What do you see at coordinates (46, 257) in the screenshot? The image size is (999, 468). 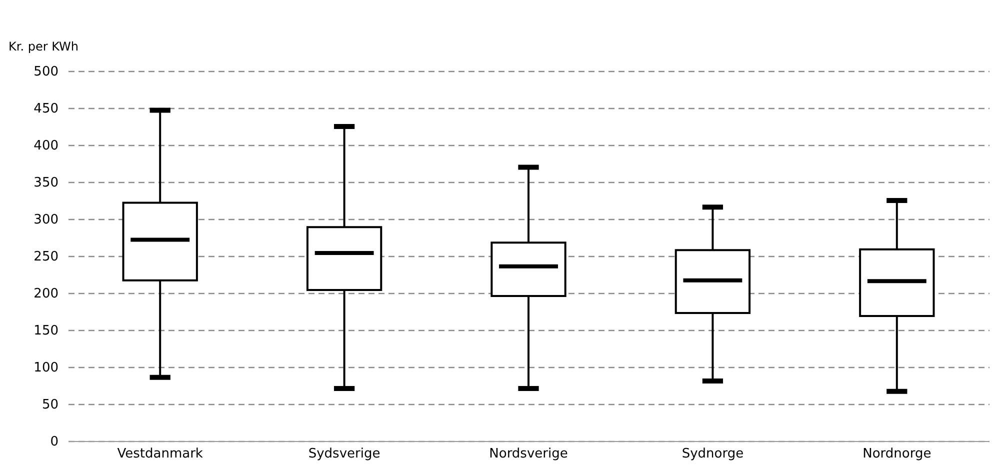 I see `y-tick-label: 250` at bounding box center [46, 257].